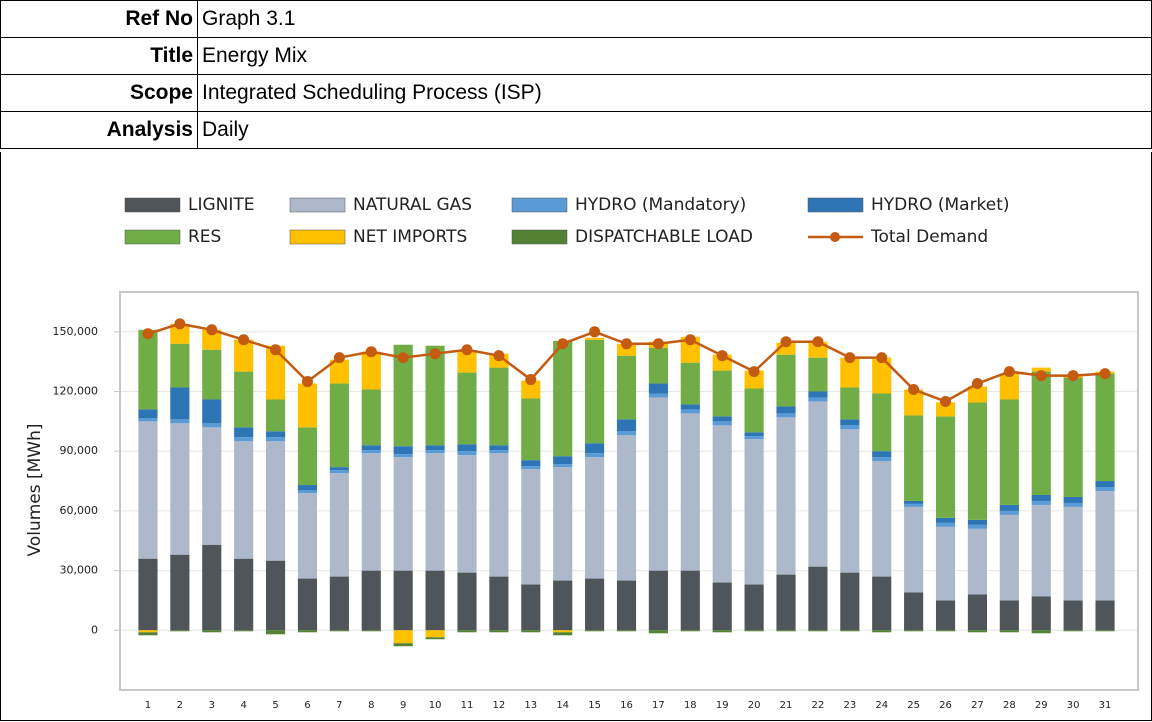 This screenshot has width=1152, height=722. Describe the element at coordinates (849, 705) in the screenshot. I see `x-tick-label: 23` at that location.